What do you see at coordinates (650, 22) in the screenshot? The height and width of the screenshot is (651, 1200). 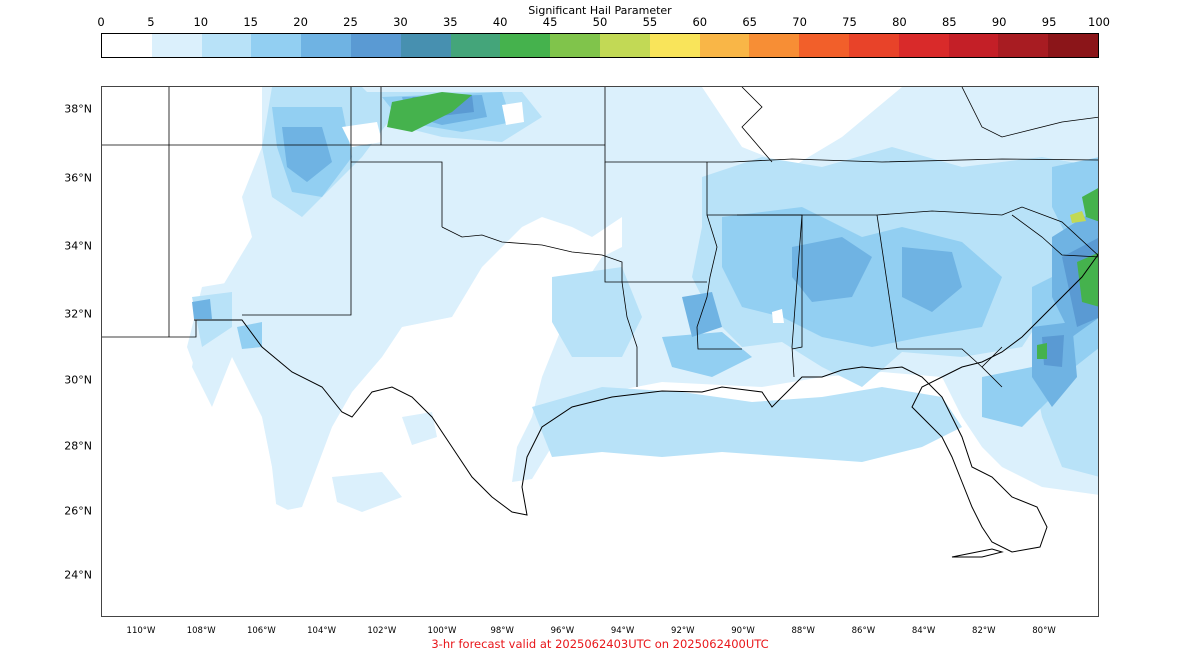 I see `colorbar-tick-label: 55` at bounding box center [650, 22].